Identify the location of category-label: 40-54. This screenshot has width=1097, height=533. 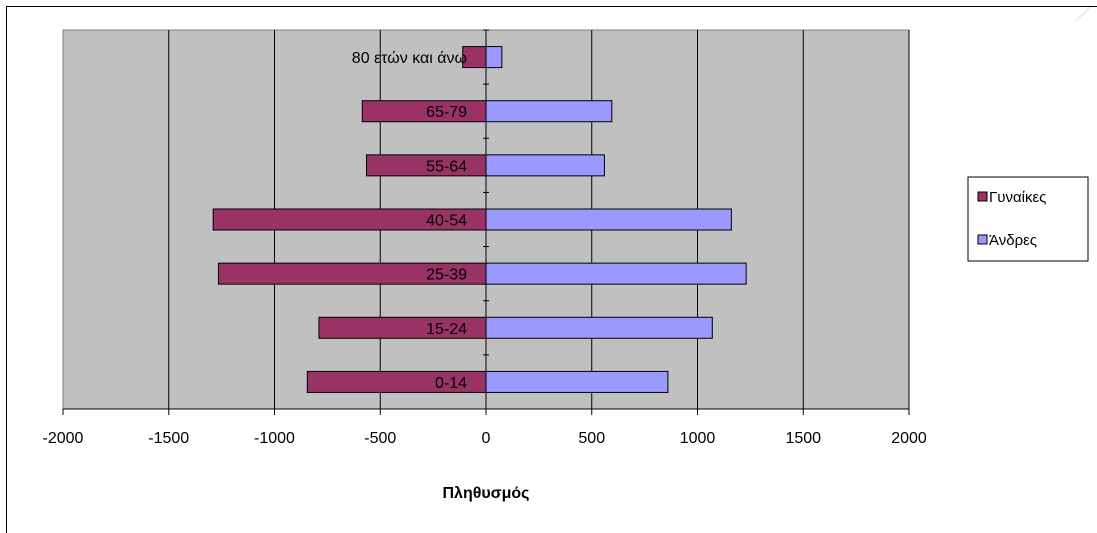
(446, 221).